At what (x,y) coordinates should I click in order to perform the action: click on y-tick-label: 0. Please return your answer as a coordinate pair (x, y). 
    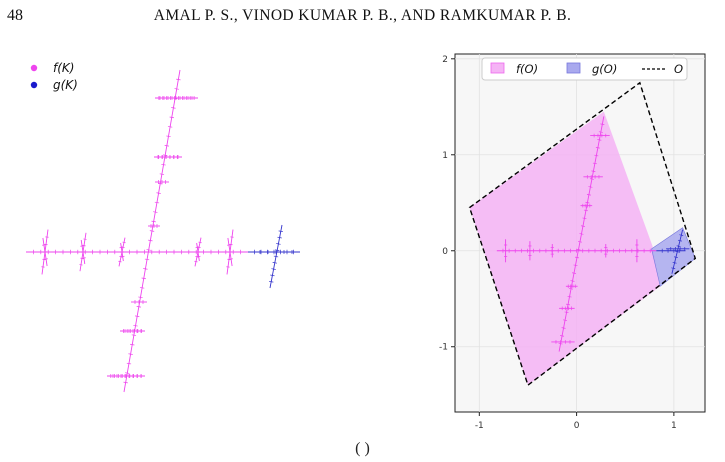
    Looking at the image, I should click on (445, 252).